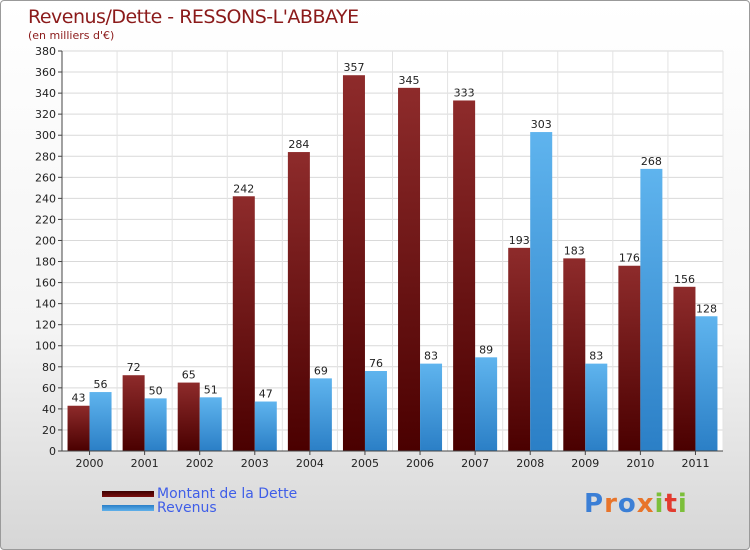 The image size is (750, 550). What do you see at coordinates (596, 356) in the screenshot?
I see `value-label-revenue-2009: 83` at bounding box center [596, 356].